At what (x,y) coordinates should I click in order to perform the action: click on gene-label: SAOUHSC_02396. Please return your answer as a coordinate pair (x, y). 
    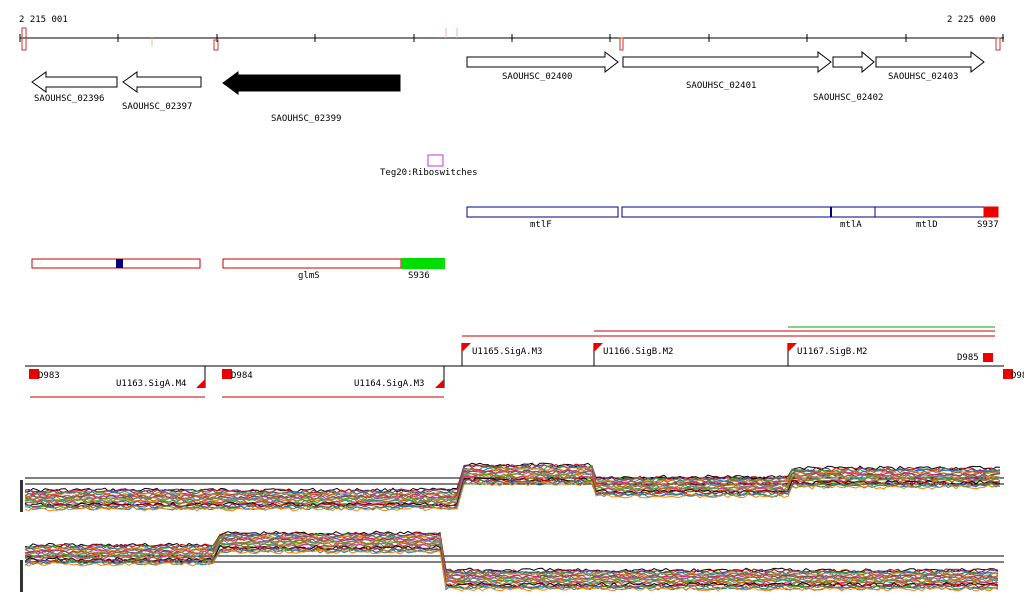
    Looking at the image, I should click on (69, 99).